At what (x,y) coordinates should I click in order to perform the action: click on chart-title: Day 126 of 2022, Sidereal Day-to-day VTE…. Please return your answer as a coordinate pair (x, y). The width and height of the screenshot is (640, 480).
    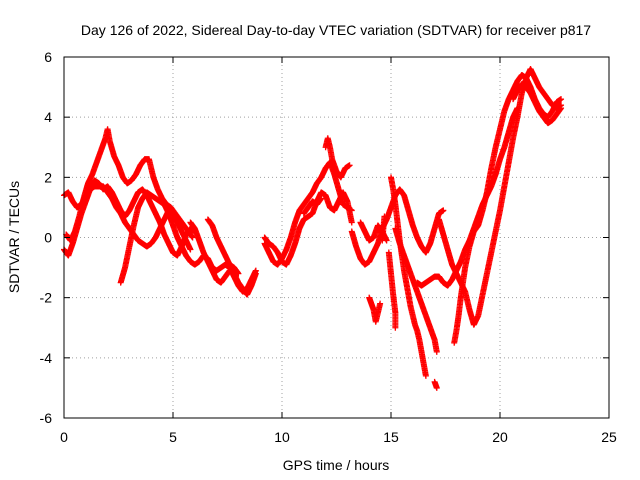
    Looking at the image, I should click on (336, 30).